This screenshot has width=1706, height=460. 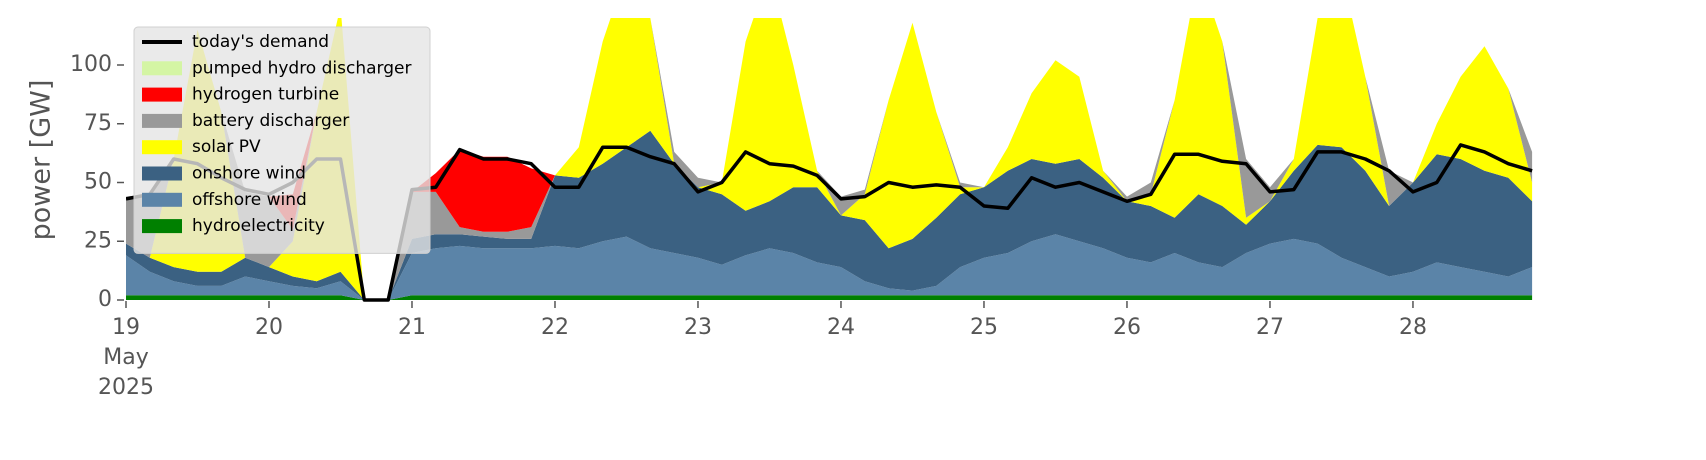 What do you see at coordinates (270, 121) in the screenshot?
I see `legend-label: battery discharger` at bounding box center [270, 121].